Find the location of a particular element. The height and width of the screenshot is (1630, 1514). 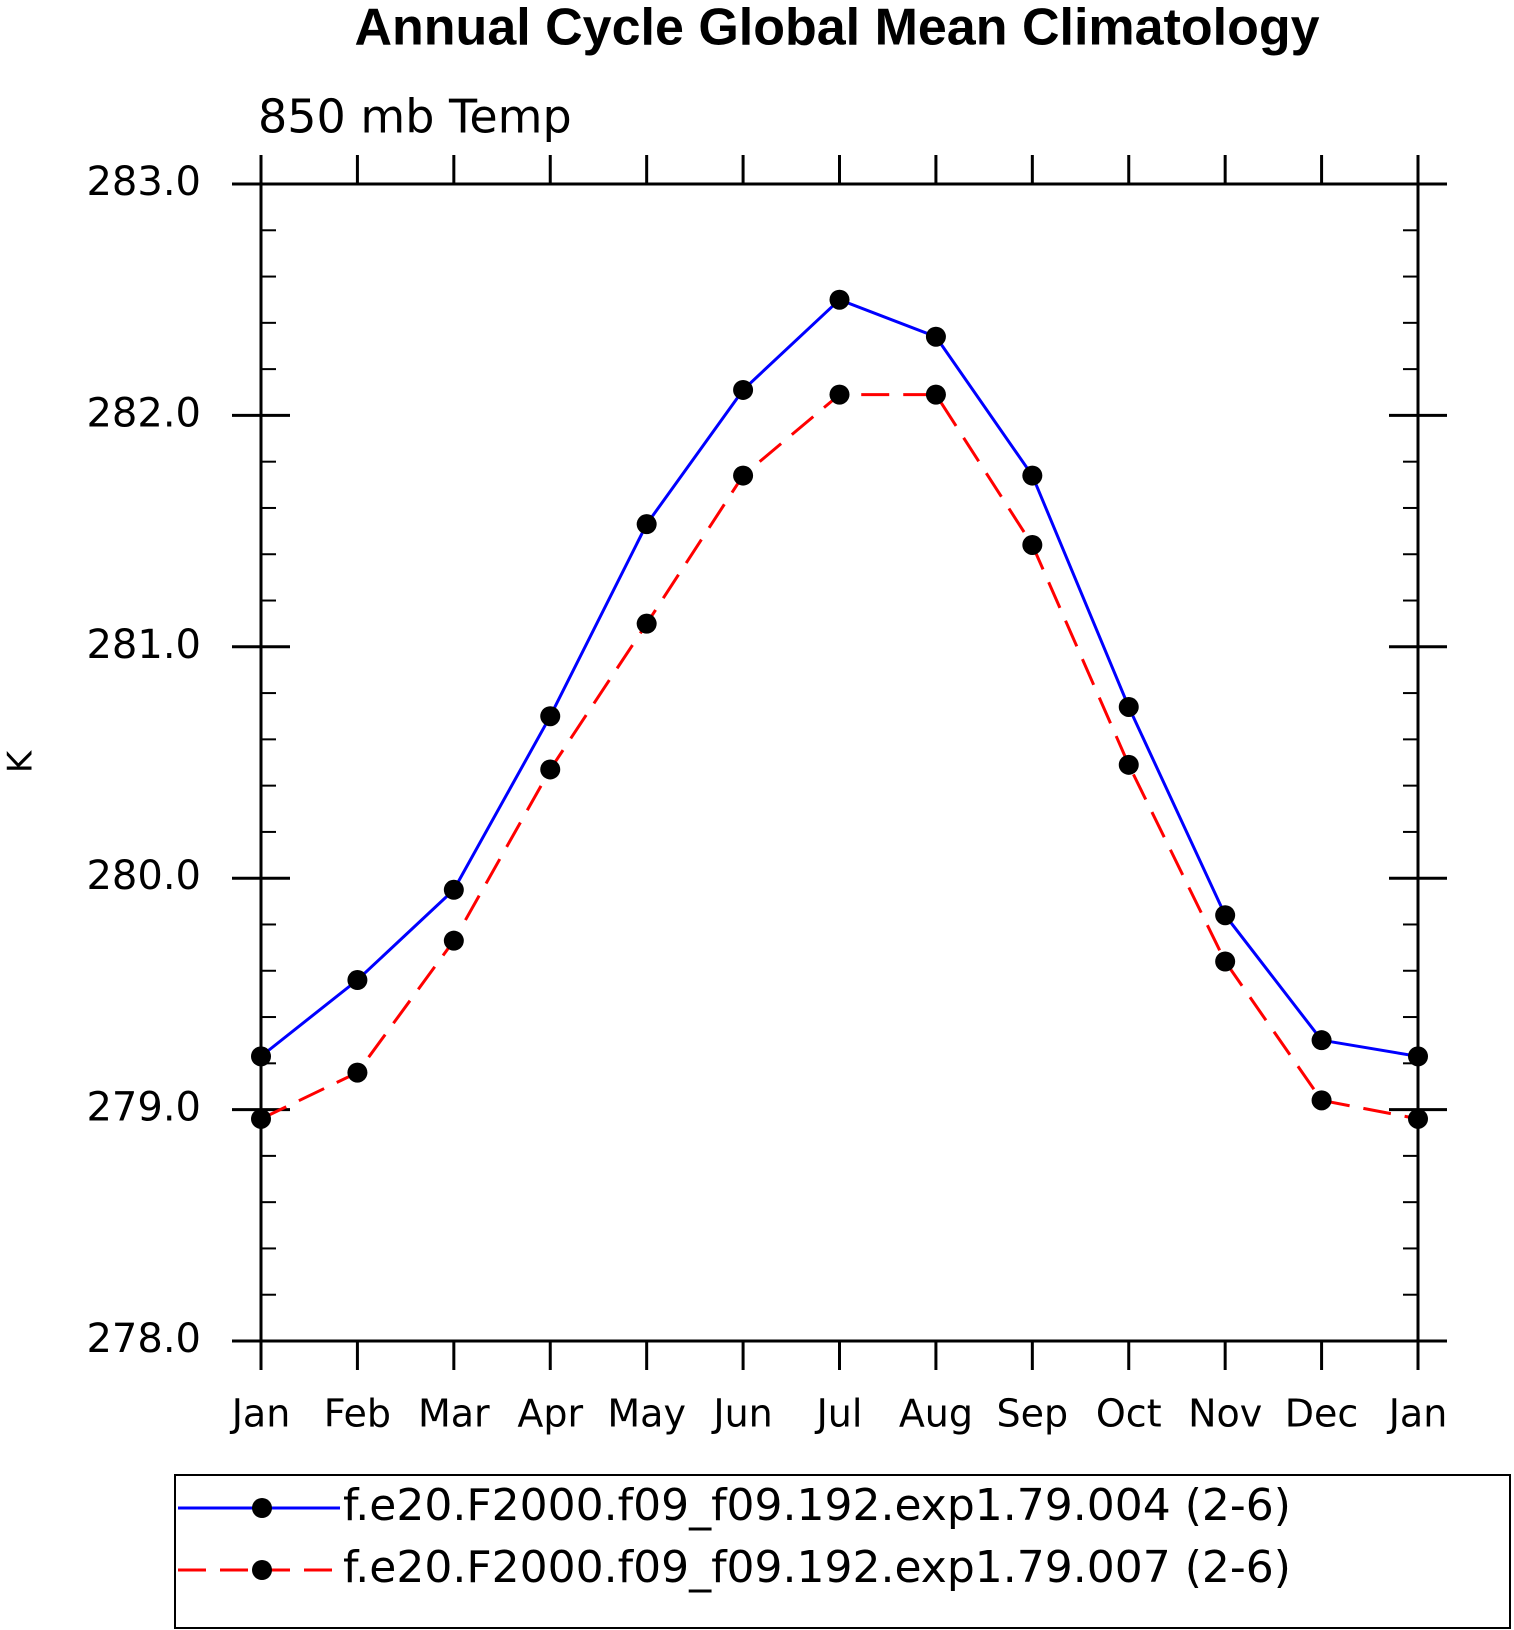

x-tick-label: Sep is located at coordinates (1033, 1414).